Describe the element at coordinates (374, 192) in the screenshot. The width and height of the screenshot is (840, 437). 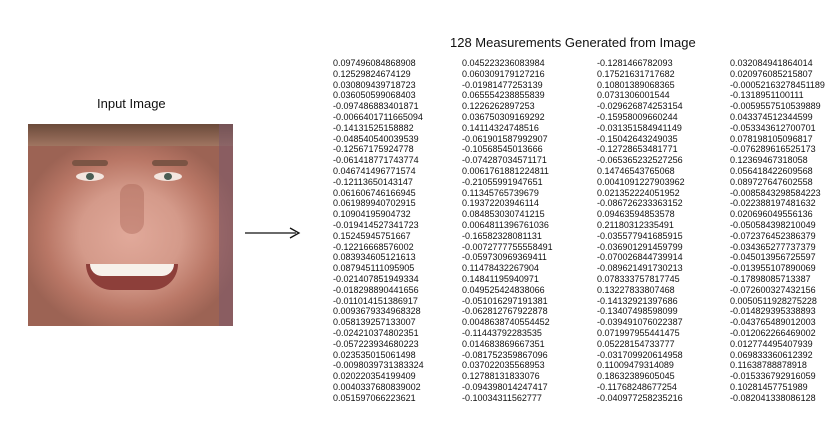
I see `measurement-value: 0.061606746166945` at that location.